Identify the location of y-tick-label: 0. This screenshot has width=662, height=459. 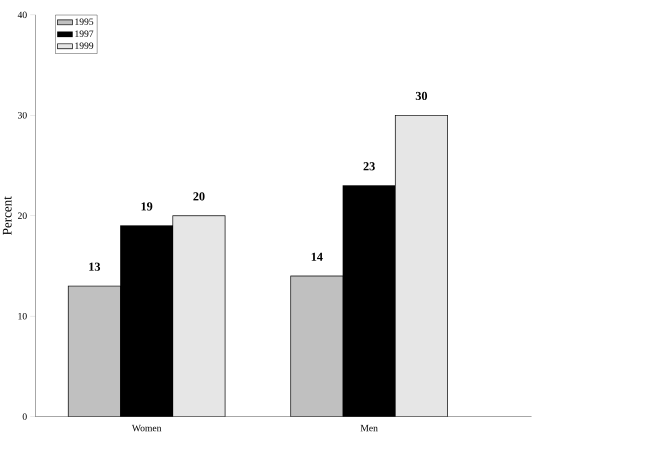
(24, 417).